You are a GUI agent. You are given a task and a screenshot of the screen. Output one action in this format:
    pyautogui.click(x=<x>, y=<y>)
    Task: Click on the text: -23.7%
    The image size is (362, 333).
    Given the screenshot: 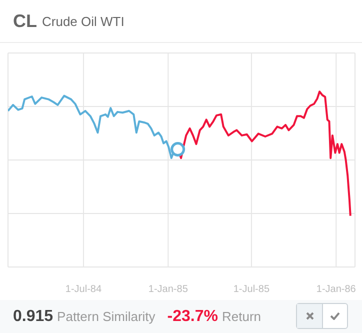 What is the action you would take?
    pyautogui.click(x=192, y=317)
    